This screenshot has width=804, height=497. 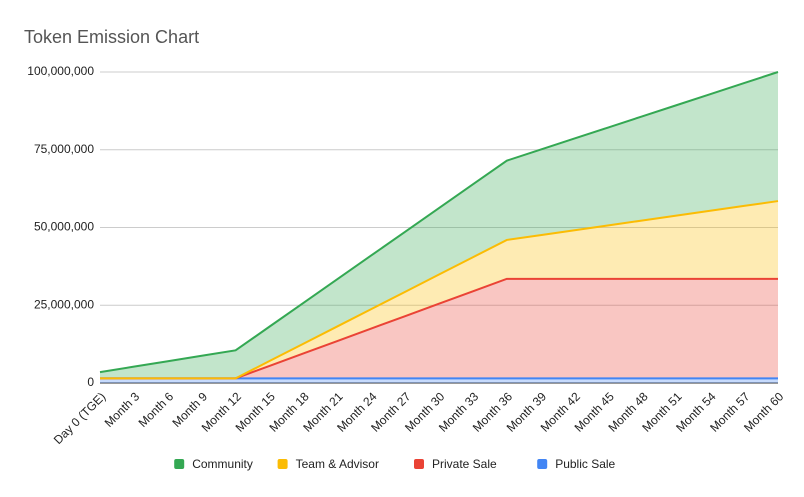 What do you see at coordinates (439, 380) in the screenshot?
I see `area-fill` at bounding box center [439, 380].